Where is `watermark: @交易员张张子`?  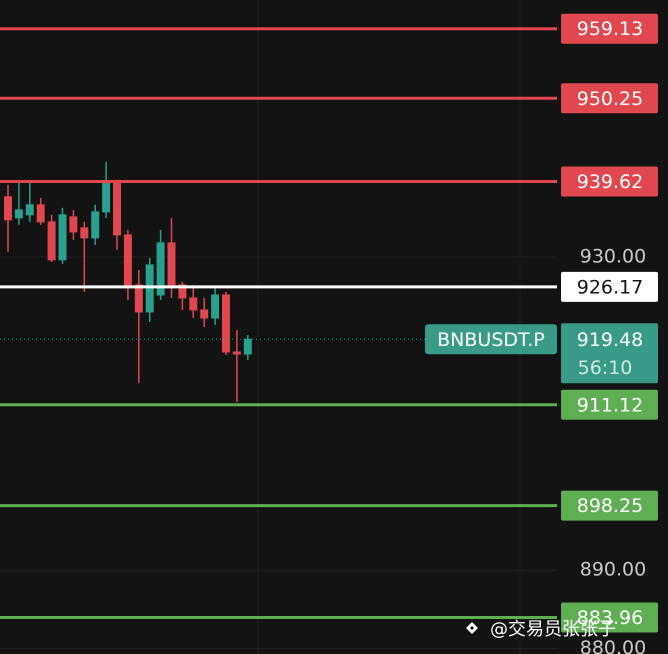 watermark: @交易员张张子 is located at coordinates (553, 629).